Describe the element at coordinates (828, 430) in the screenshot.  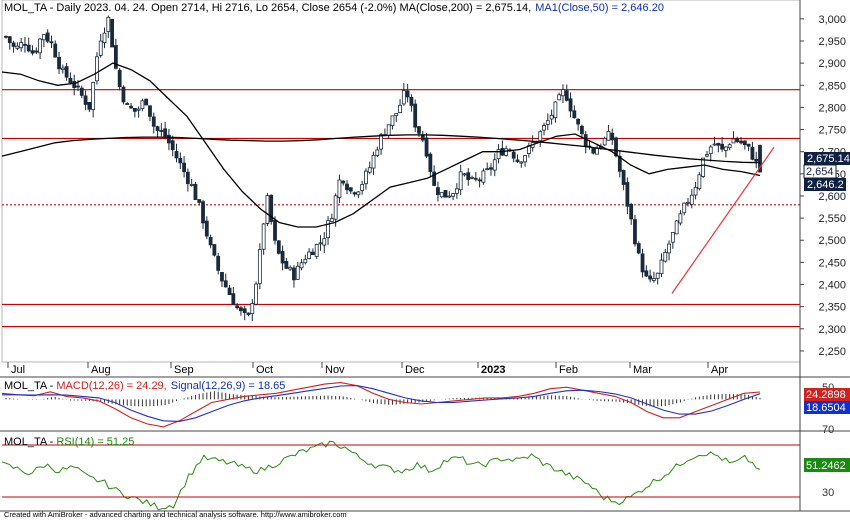
I see `rsi-tick-70: 70` at that location.